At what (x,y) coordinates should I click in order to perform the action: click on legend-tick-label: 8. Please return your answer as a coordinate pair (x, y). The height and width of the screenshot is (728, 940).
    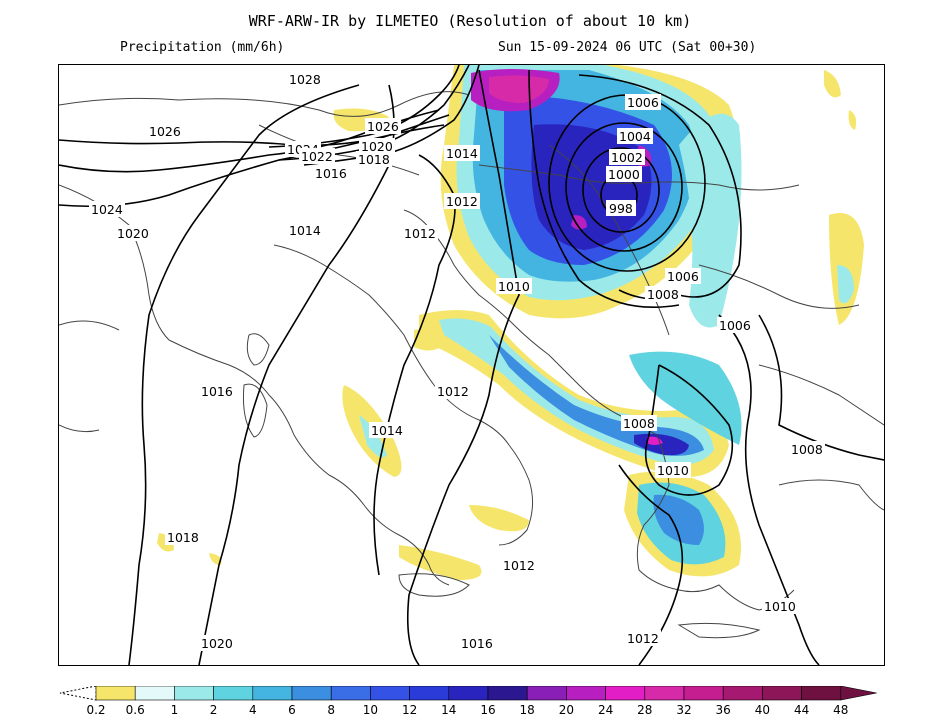
    Looking at the image, I should click on (331, 710).